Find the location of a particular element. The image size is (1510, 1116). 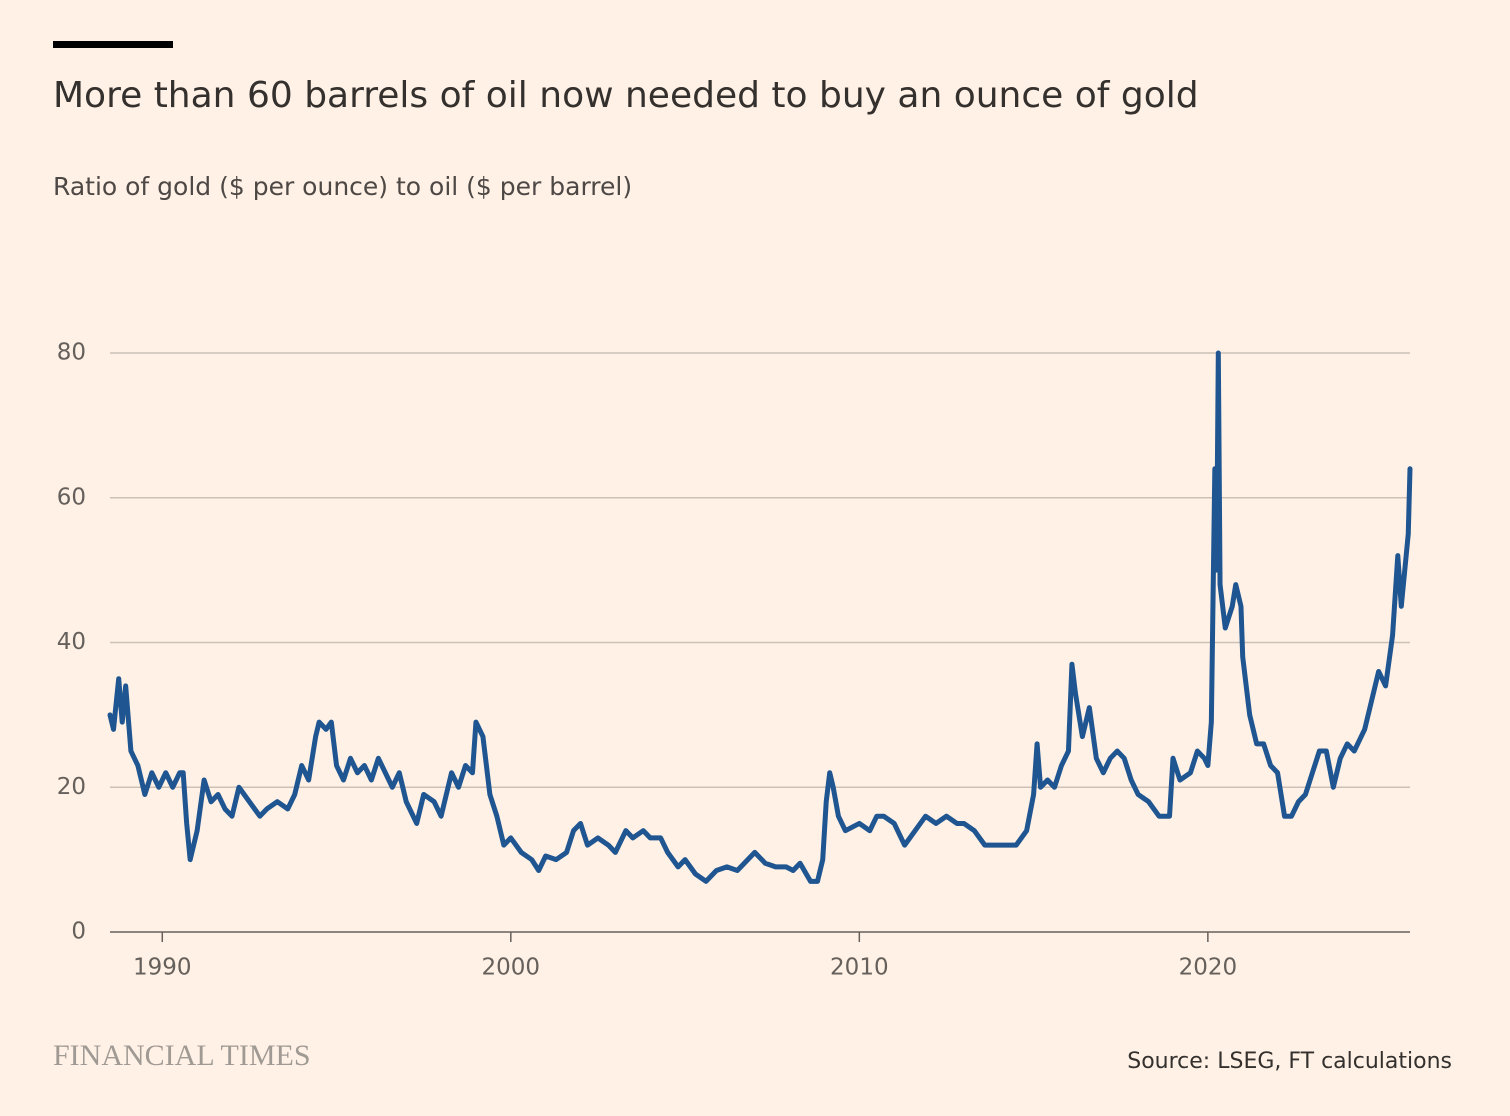

y-tick-label: 60 is located at coordinates (71, 497).